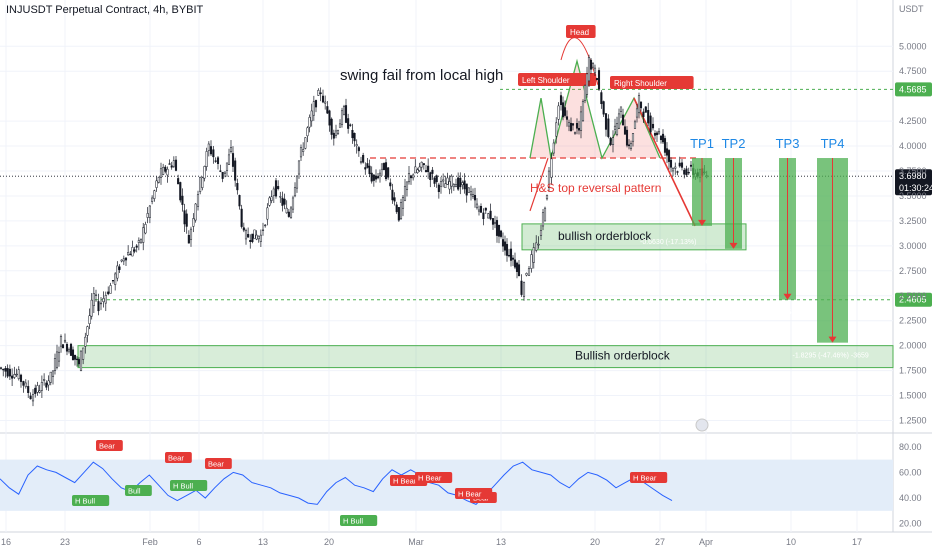 The image size is (932, 550). What do you see at coordinates (652, 82) in the screenshot?
I see `right-shoulder-label-bg` at bounding box center [652, 82].